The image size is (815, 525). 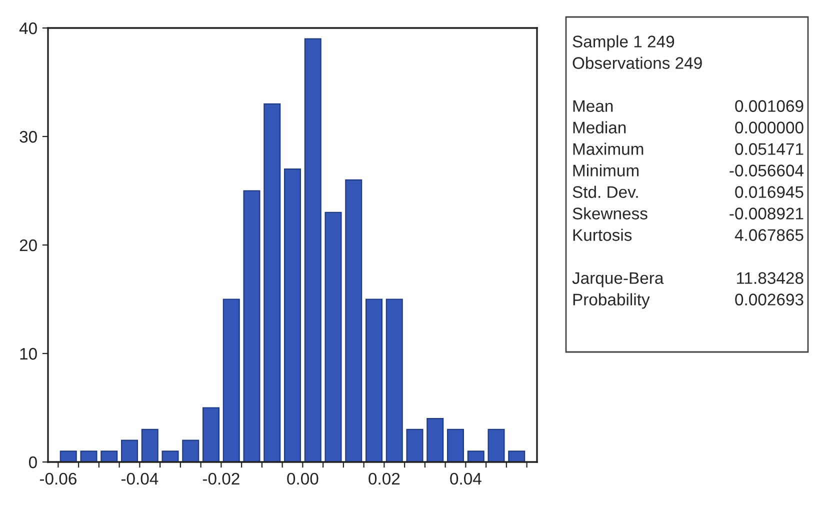 What do you see at coordinates (610, 213) in the screenshot?
I see `text: Skewness` at bounding box center [610, 213].